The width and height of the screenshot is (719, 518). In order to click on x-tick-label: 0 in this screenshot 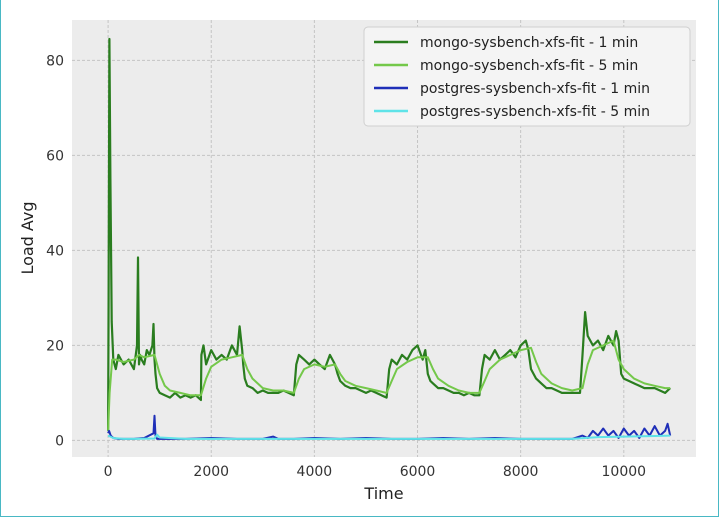, I will do `click(108, 472)`.